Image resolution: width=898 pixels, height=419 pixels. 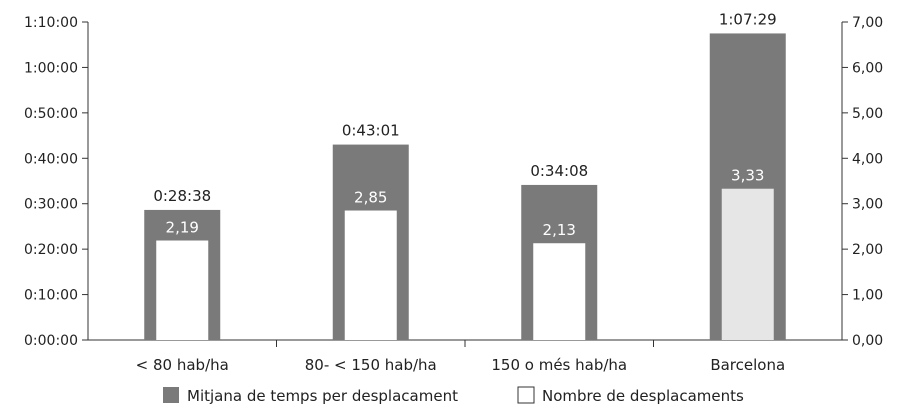 What do you see at coordinates (867, 159) in the screenshot?
I see `right-axis-tick-label: 4,00` at bounding box center [867, 159].